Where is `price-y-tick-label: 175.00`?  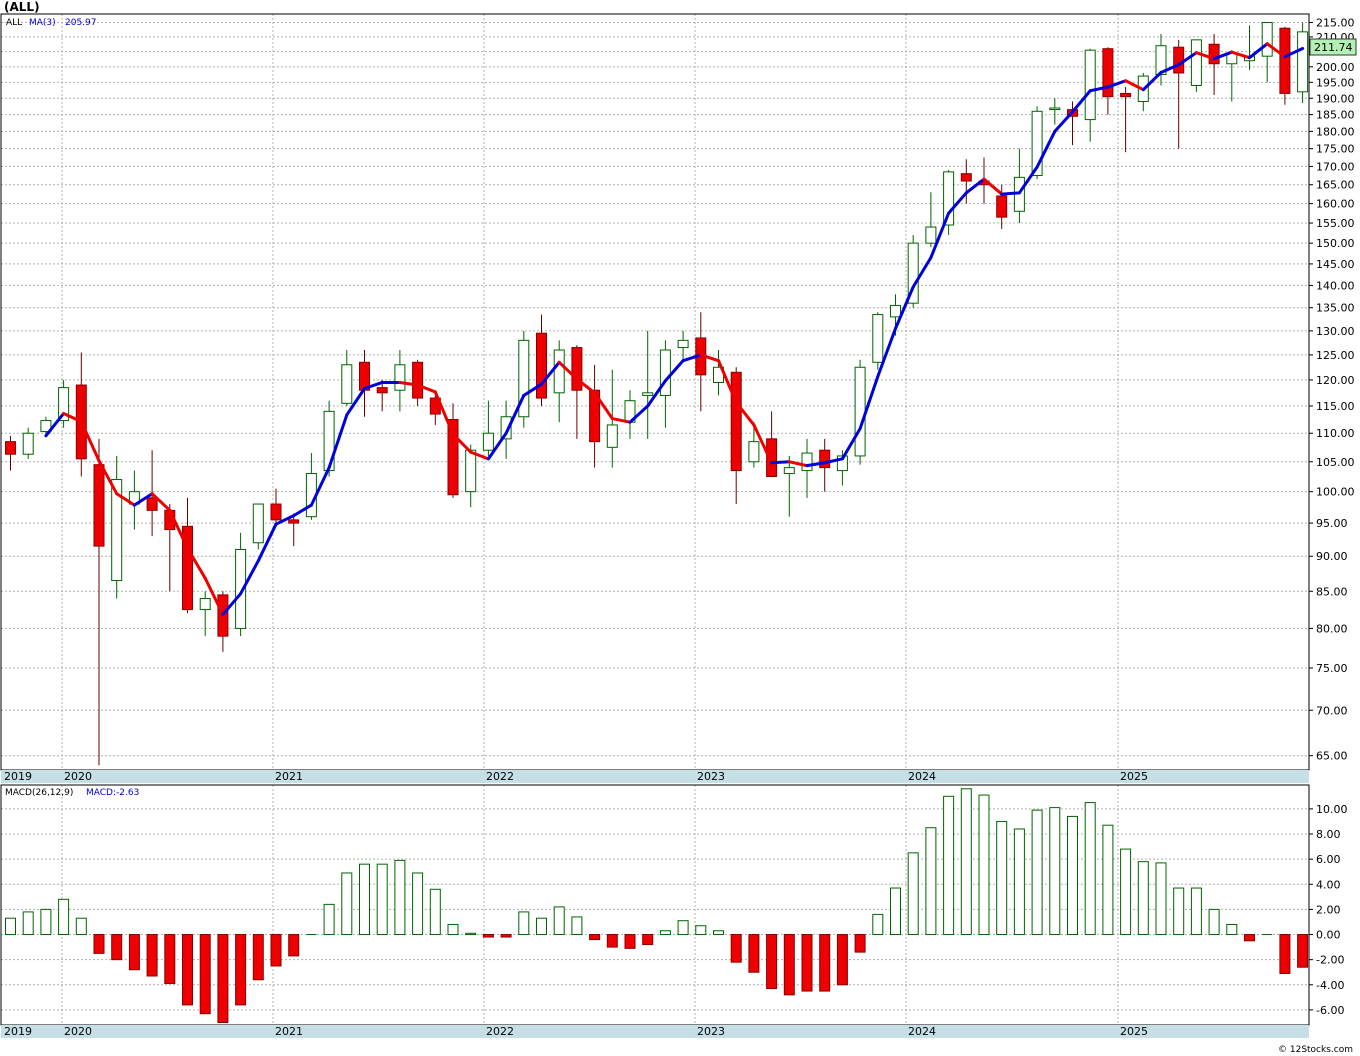
price-y-tick-label: 175.00 is located at coordinates (1335, 149).